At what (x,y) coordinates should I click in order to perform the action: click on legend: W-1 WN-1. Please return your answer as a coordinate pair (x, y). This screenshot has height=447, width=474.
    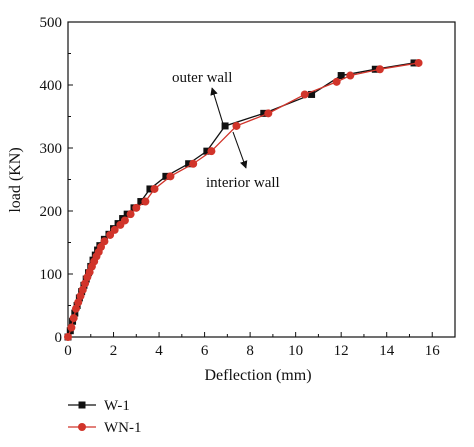
    Looking at the image, I should click on (105, 417).